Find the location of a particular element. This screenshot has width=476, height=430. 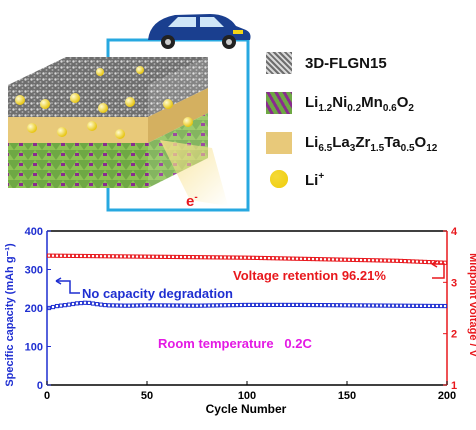

y-right-tick-label: 1 is located at coordinates (454, 386).